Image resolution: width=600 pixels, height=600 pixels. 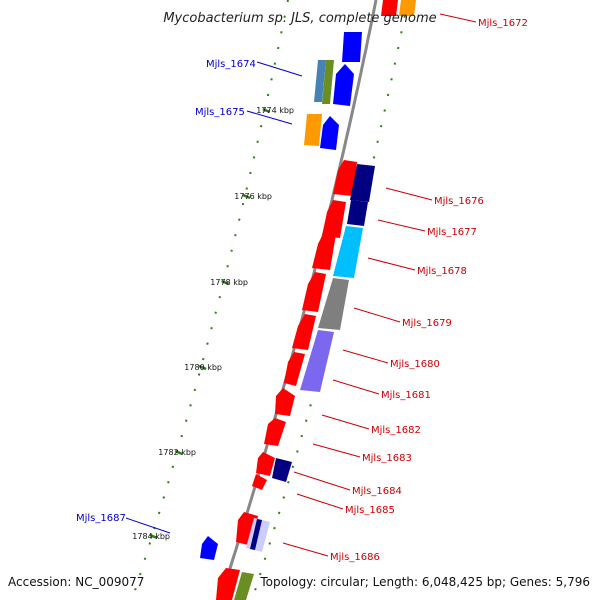 I want to click on gene-label-reverse: Mjls_1678, so click(x=442, y=271).